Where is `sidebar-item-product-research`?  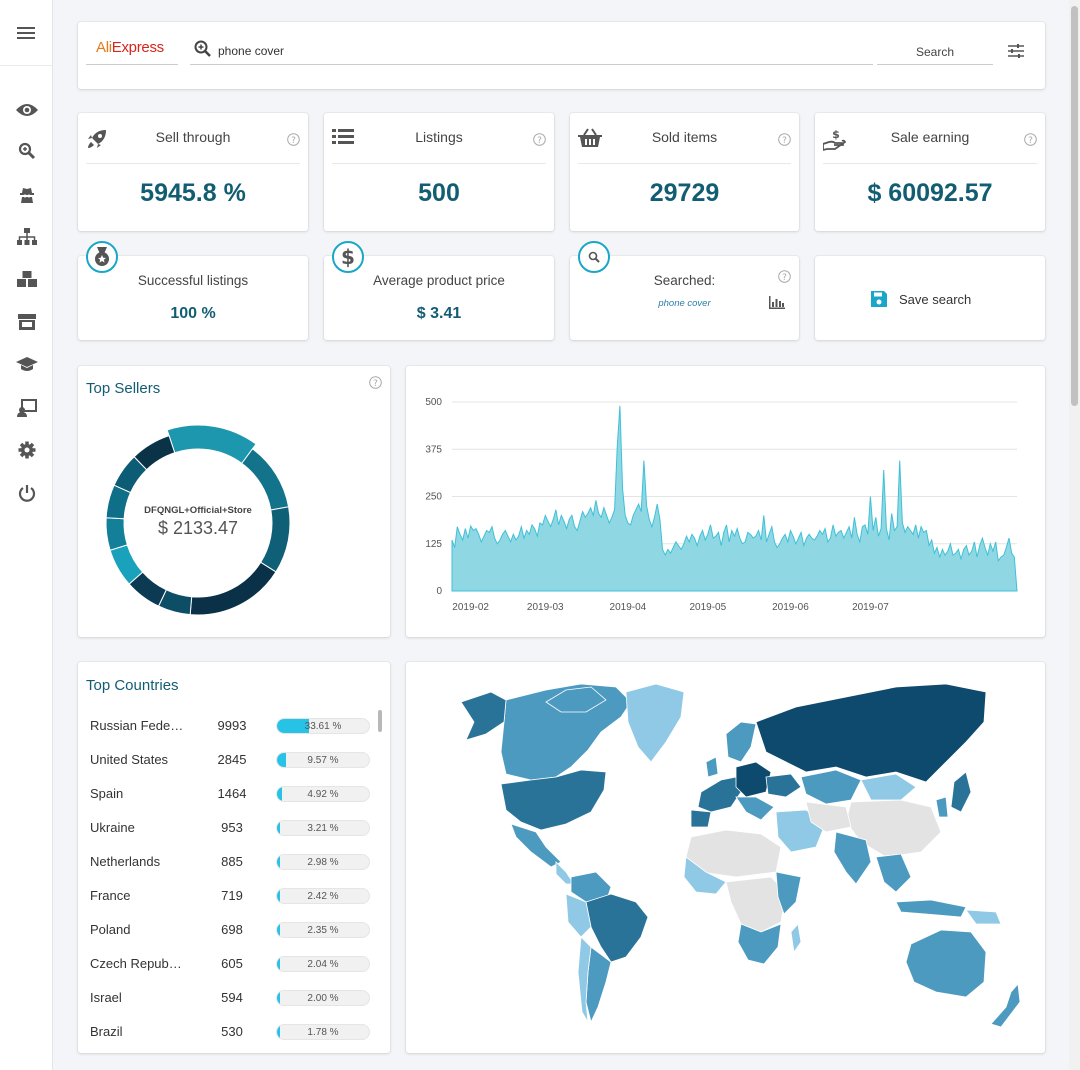 sidebar-item-product-research is located at coordinates (26, 151).